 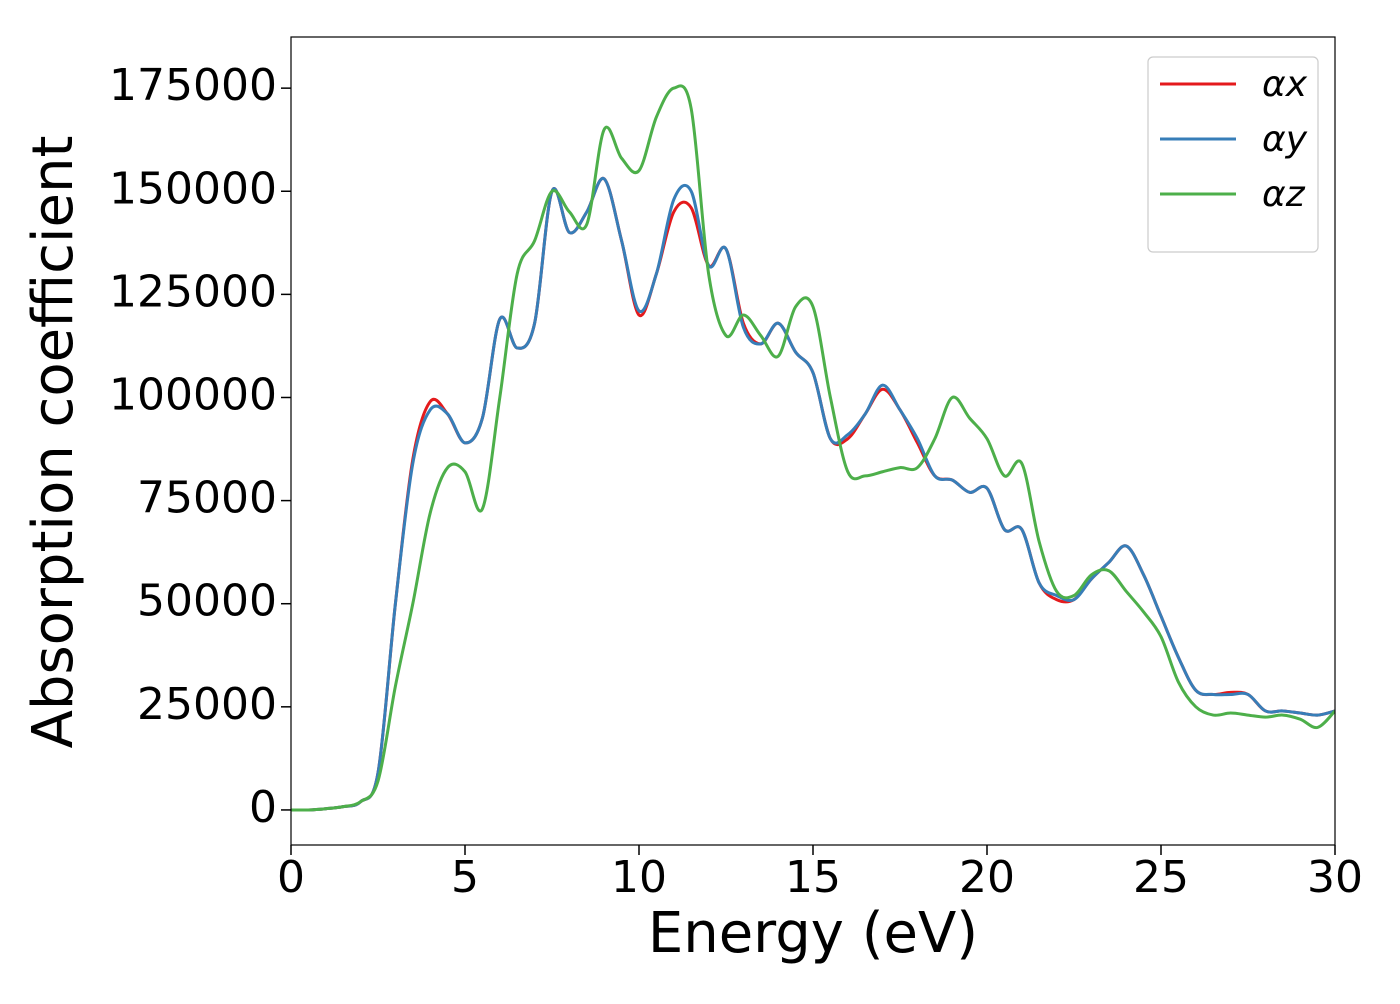 What do you see at coordinates (207, 498) in the screenshot?
I see `y-tick-label: 75000` at bounding box center [207, 498].